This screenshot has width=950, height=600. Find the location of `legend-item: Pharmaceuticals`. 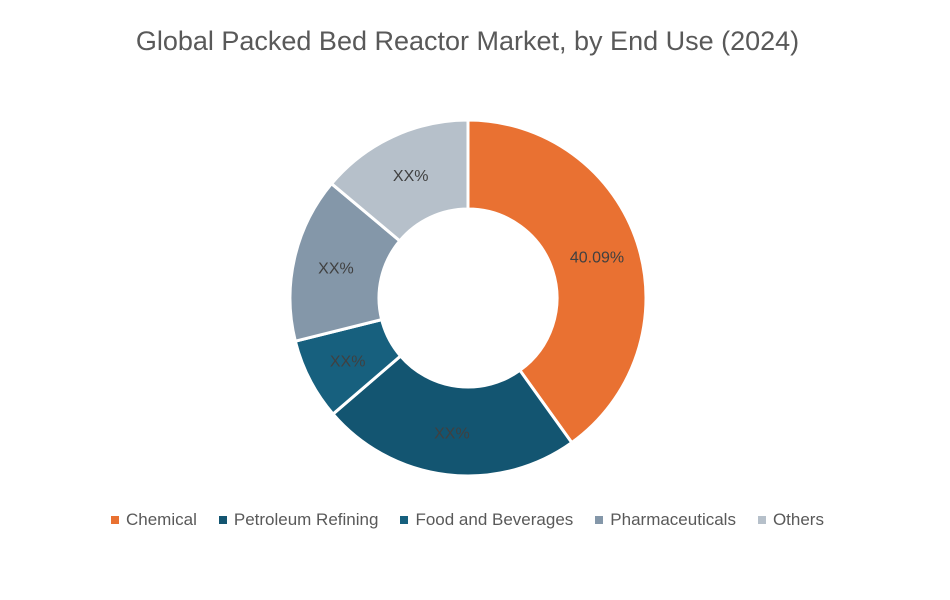

legend-item: Pharmaceuticals is located at coordinates (665, 520).